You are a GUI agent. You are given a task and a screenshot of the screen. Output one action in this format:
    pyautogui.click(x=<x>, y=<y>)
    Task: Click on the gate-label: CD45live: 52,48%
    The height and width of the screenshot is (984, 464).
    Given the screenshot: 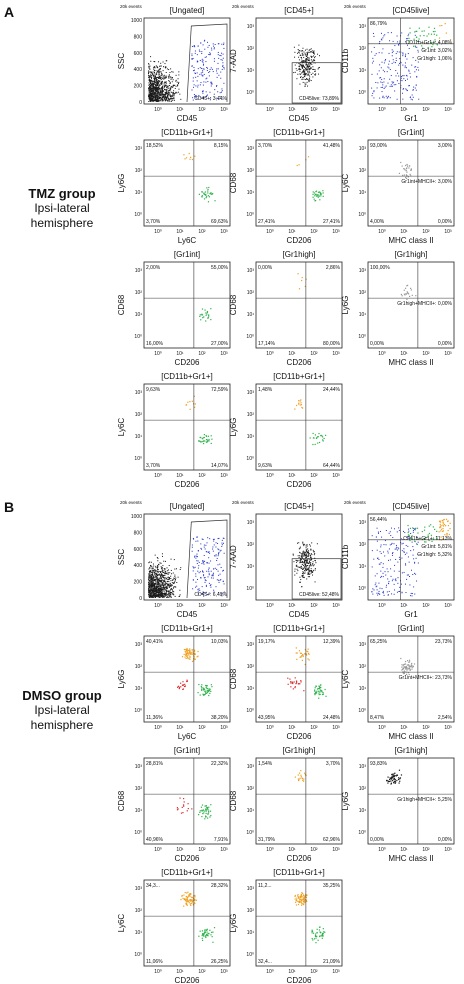 What is the action you would take?
    pyautogui.click(x=319, y=595)
    